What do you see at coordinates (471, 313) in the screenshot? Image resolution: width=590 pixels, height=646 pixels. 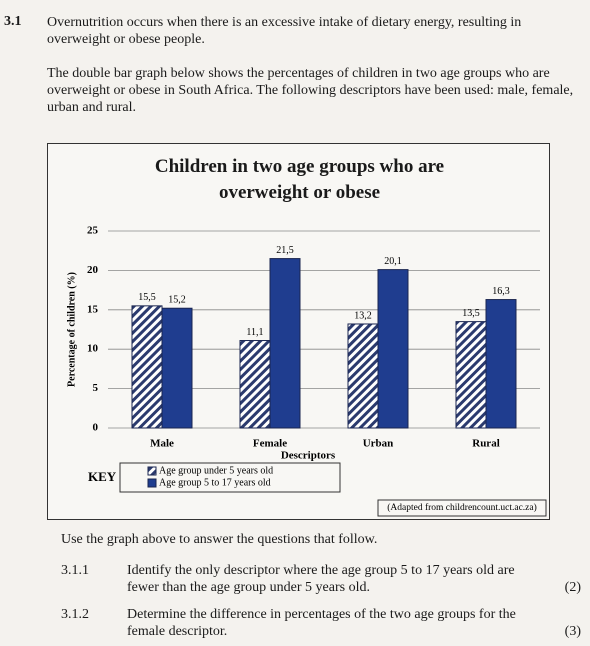 I see `value-label: 13,5` at bounding box center [471, 313].